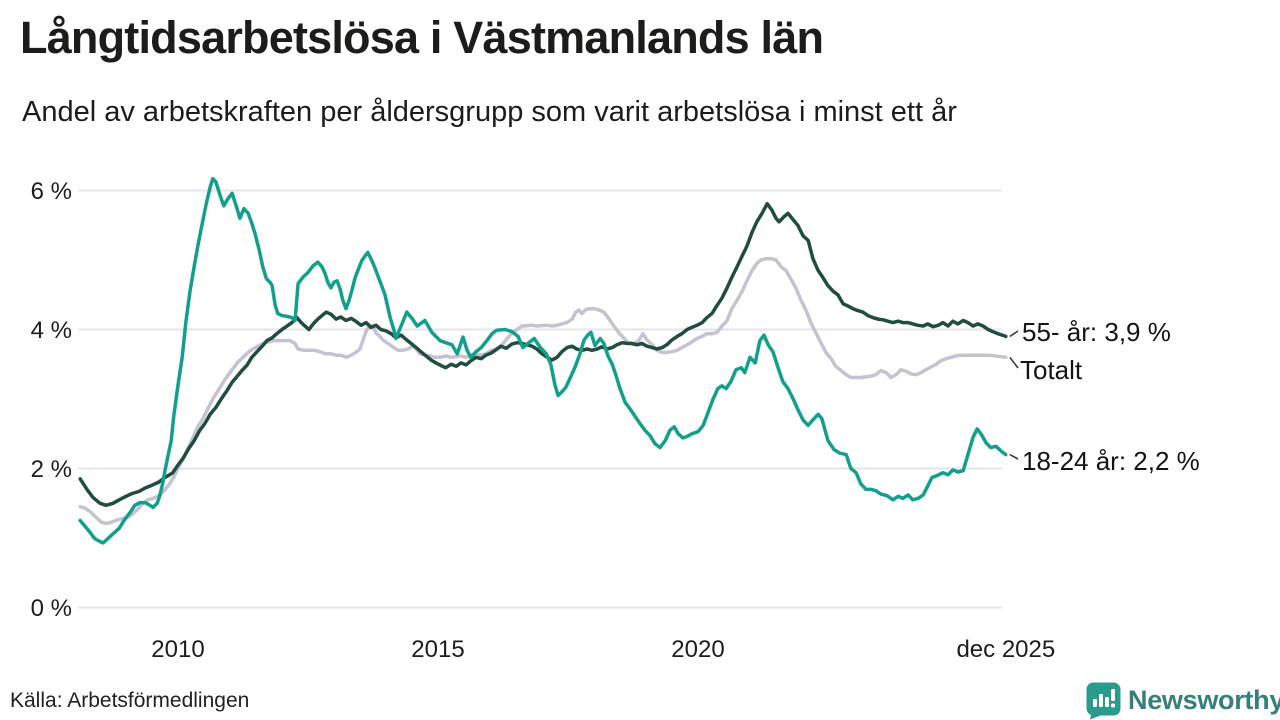  What do you see at coordinates (1103, 701) in the screenshot?
I see `newsworthy-chart-bubble-icon` at bounding box center [1103, 701].